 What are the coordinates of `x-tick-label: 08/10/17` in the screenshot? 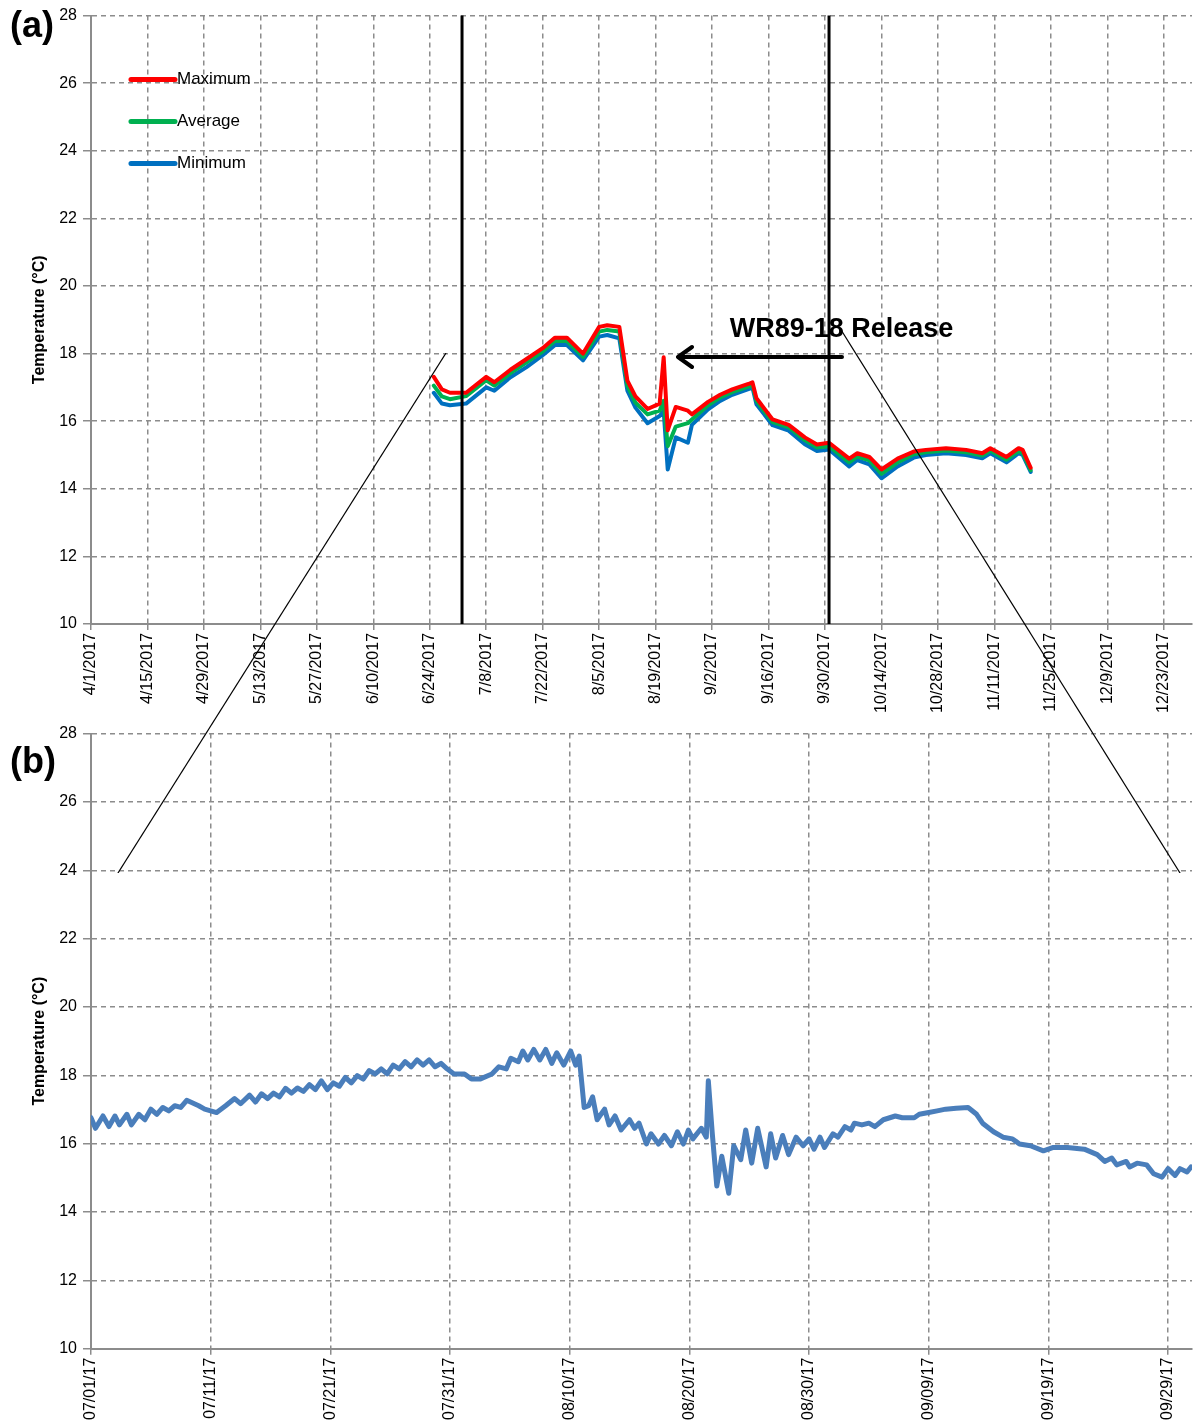 It's located at (569, 1388).